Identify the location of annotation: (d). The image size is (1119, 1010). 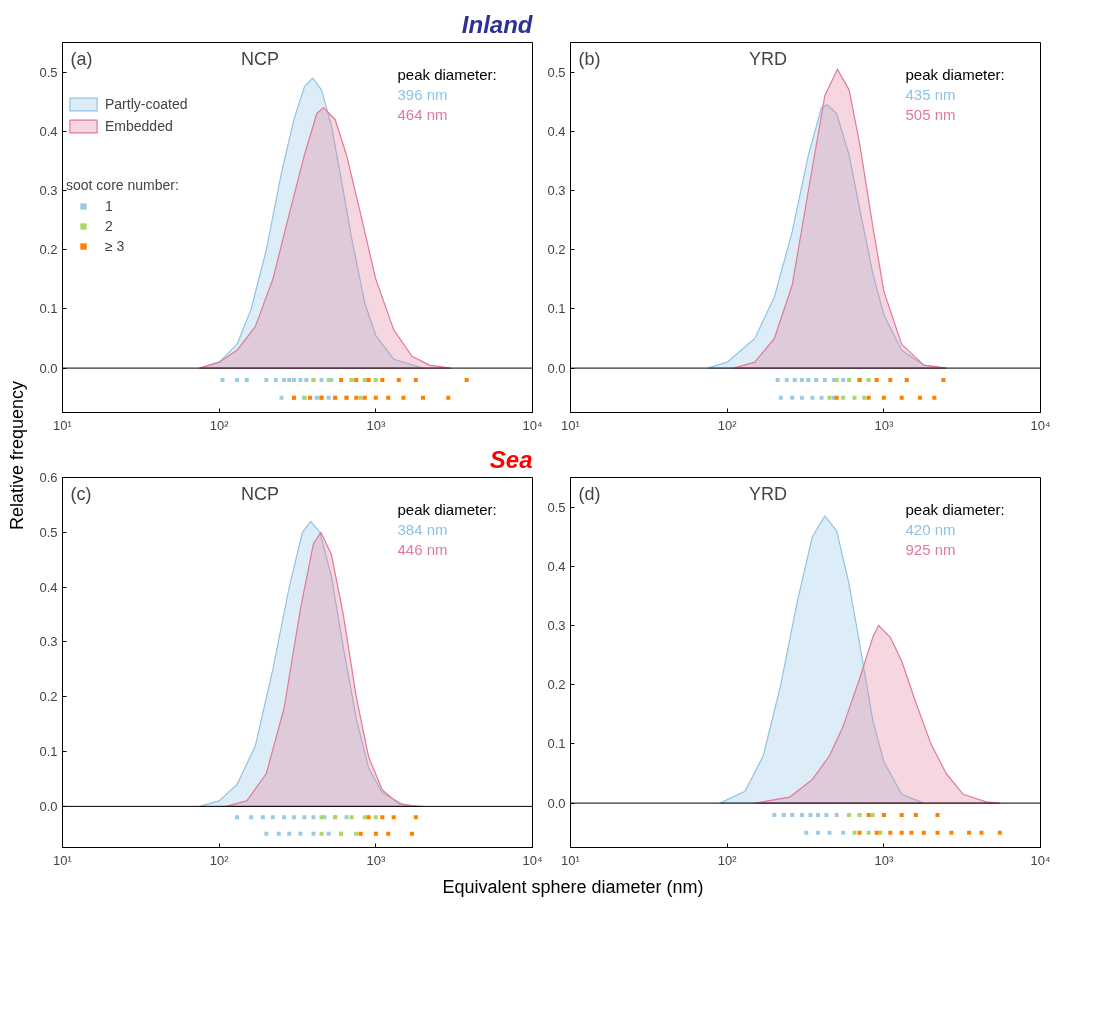
(589, 493).